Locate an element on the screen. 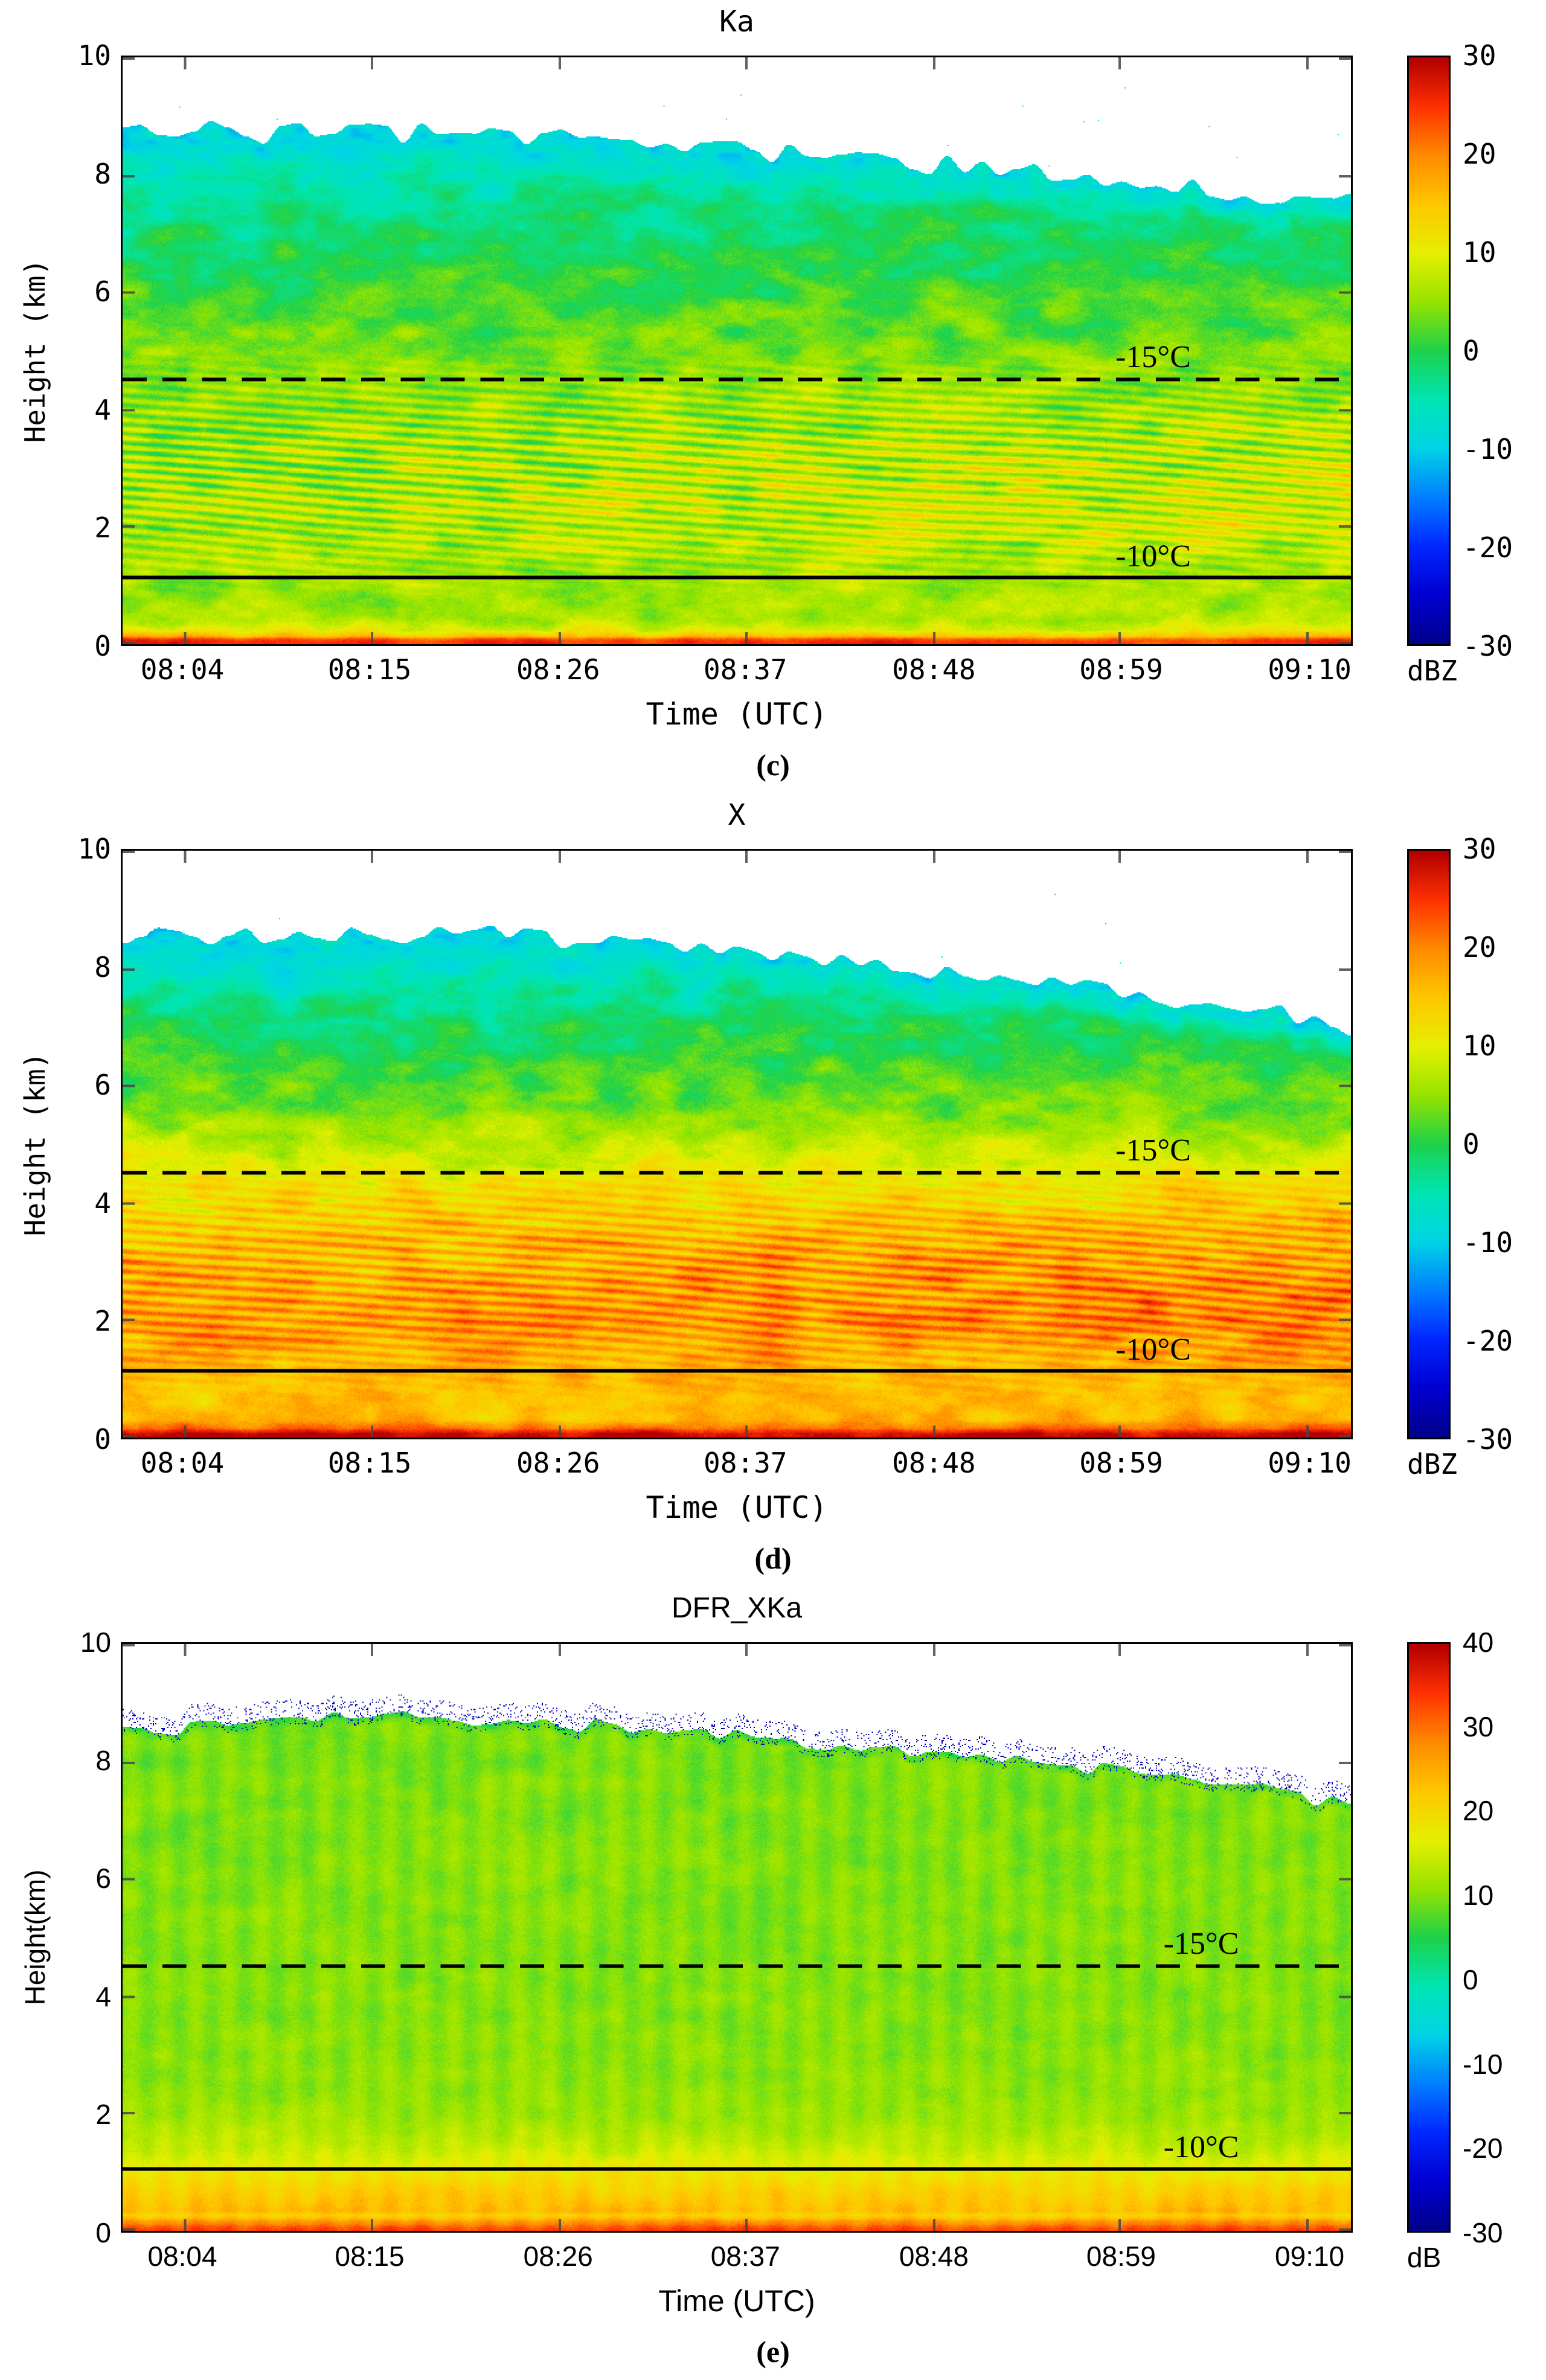 This screenshot has width=1546, height=2380. panel-caption: (e) is located at coordinates (773, 2352).